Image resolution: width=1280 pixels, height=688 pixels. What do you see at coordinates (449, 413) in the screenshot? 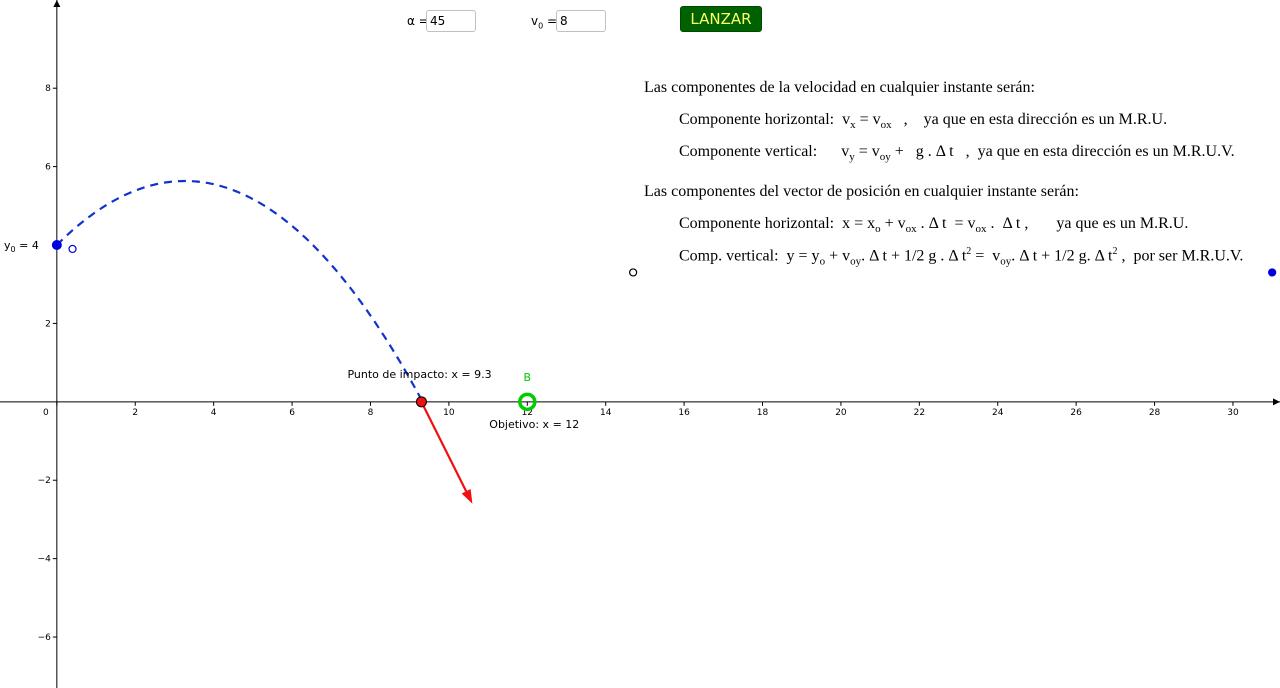
I see `x-tick-label: 10` at bounding box center [449, 413].